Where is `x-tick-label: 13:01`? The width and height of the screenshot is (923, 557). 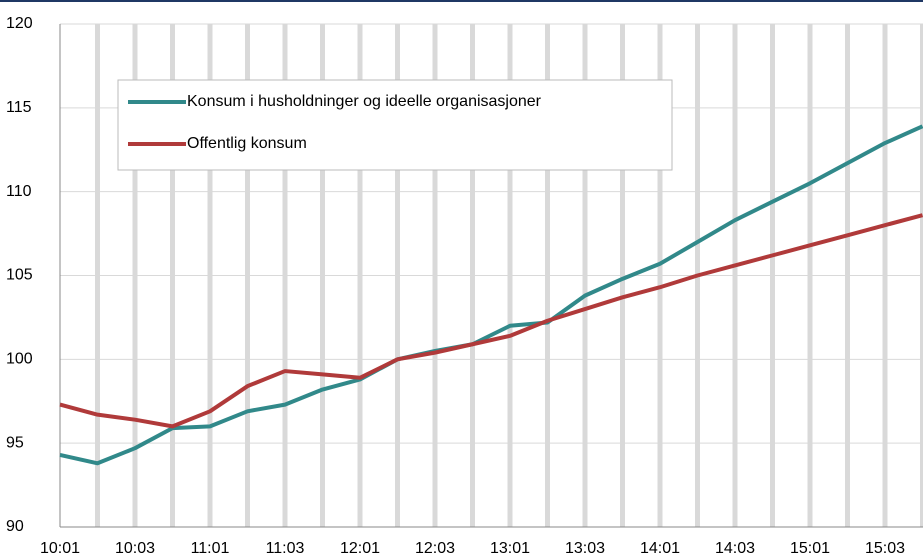
x-tick-label: 13:01 is located at coordinates (510, 548).